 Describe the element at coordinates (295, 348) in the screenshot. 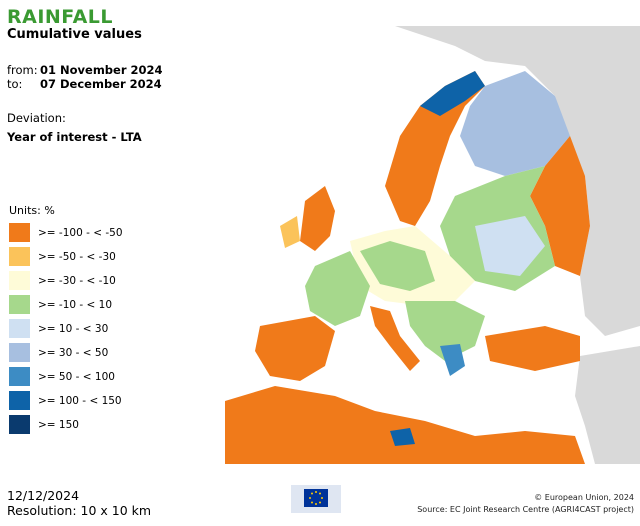

I see `iberia` at that location.